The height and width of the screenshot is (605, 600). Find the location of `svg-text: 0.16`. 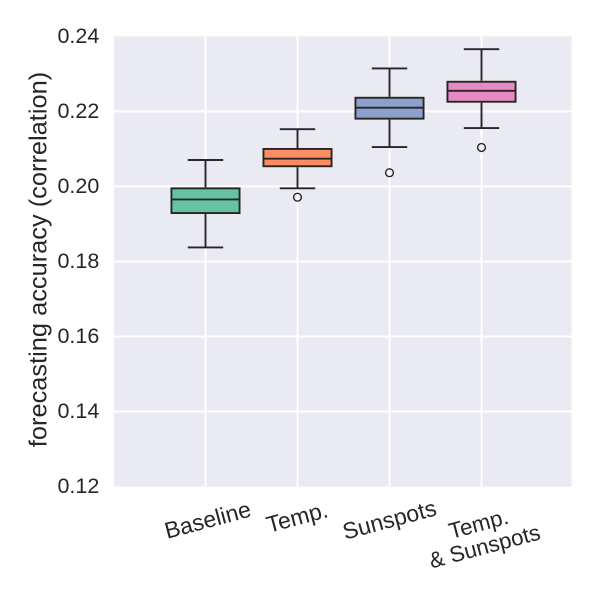

svg-text: 0.16 is located at coordinates (78, 336).